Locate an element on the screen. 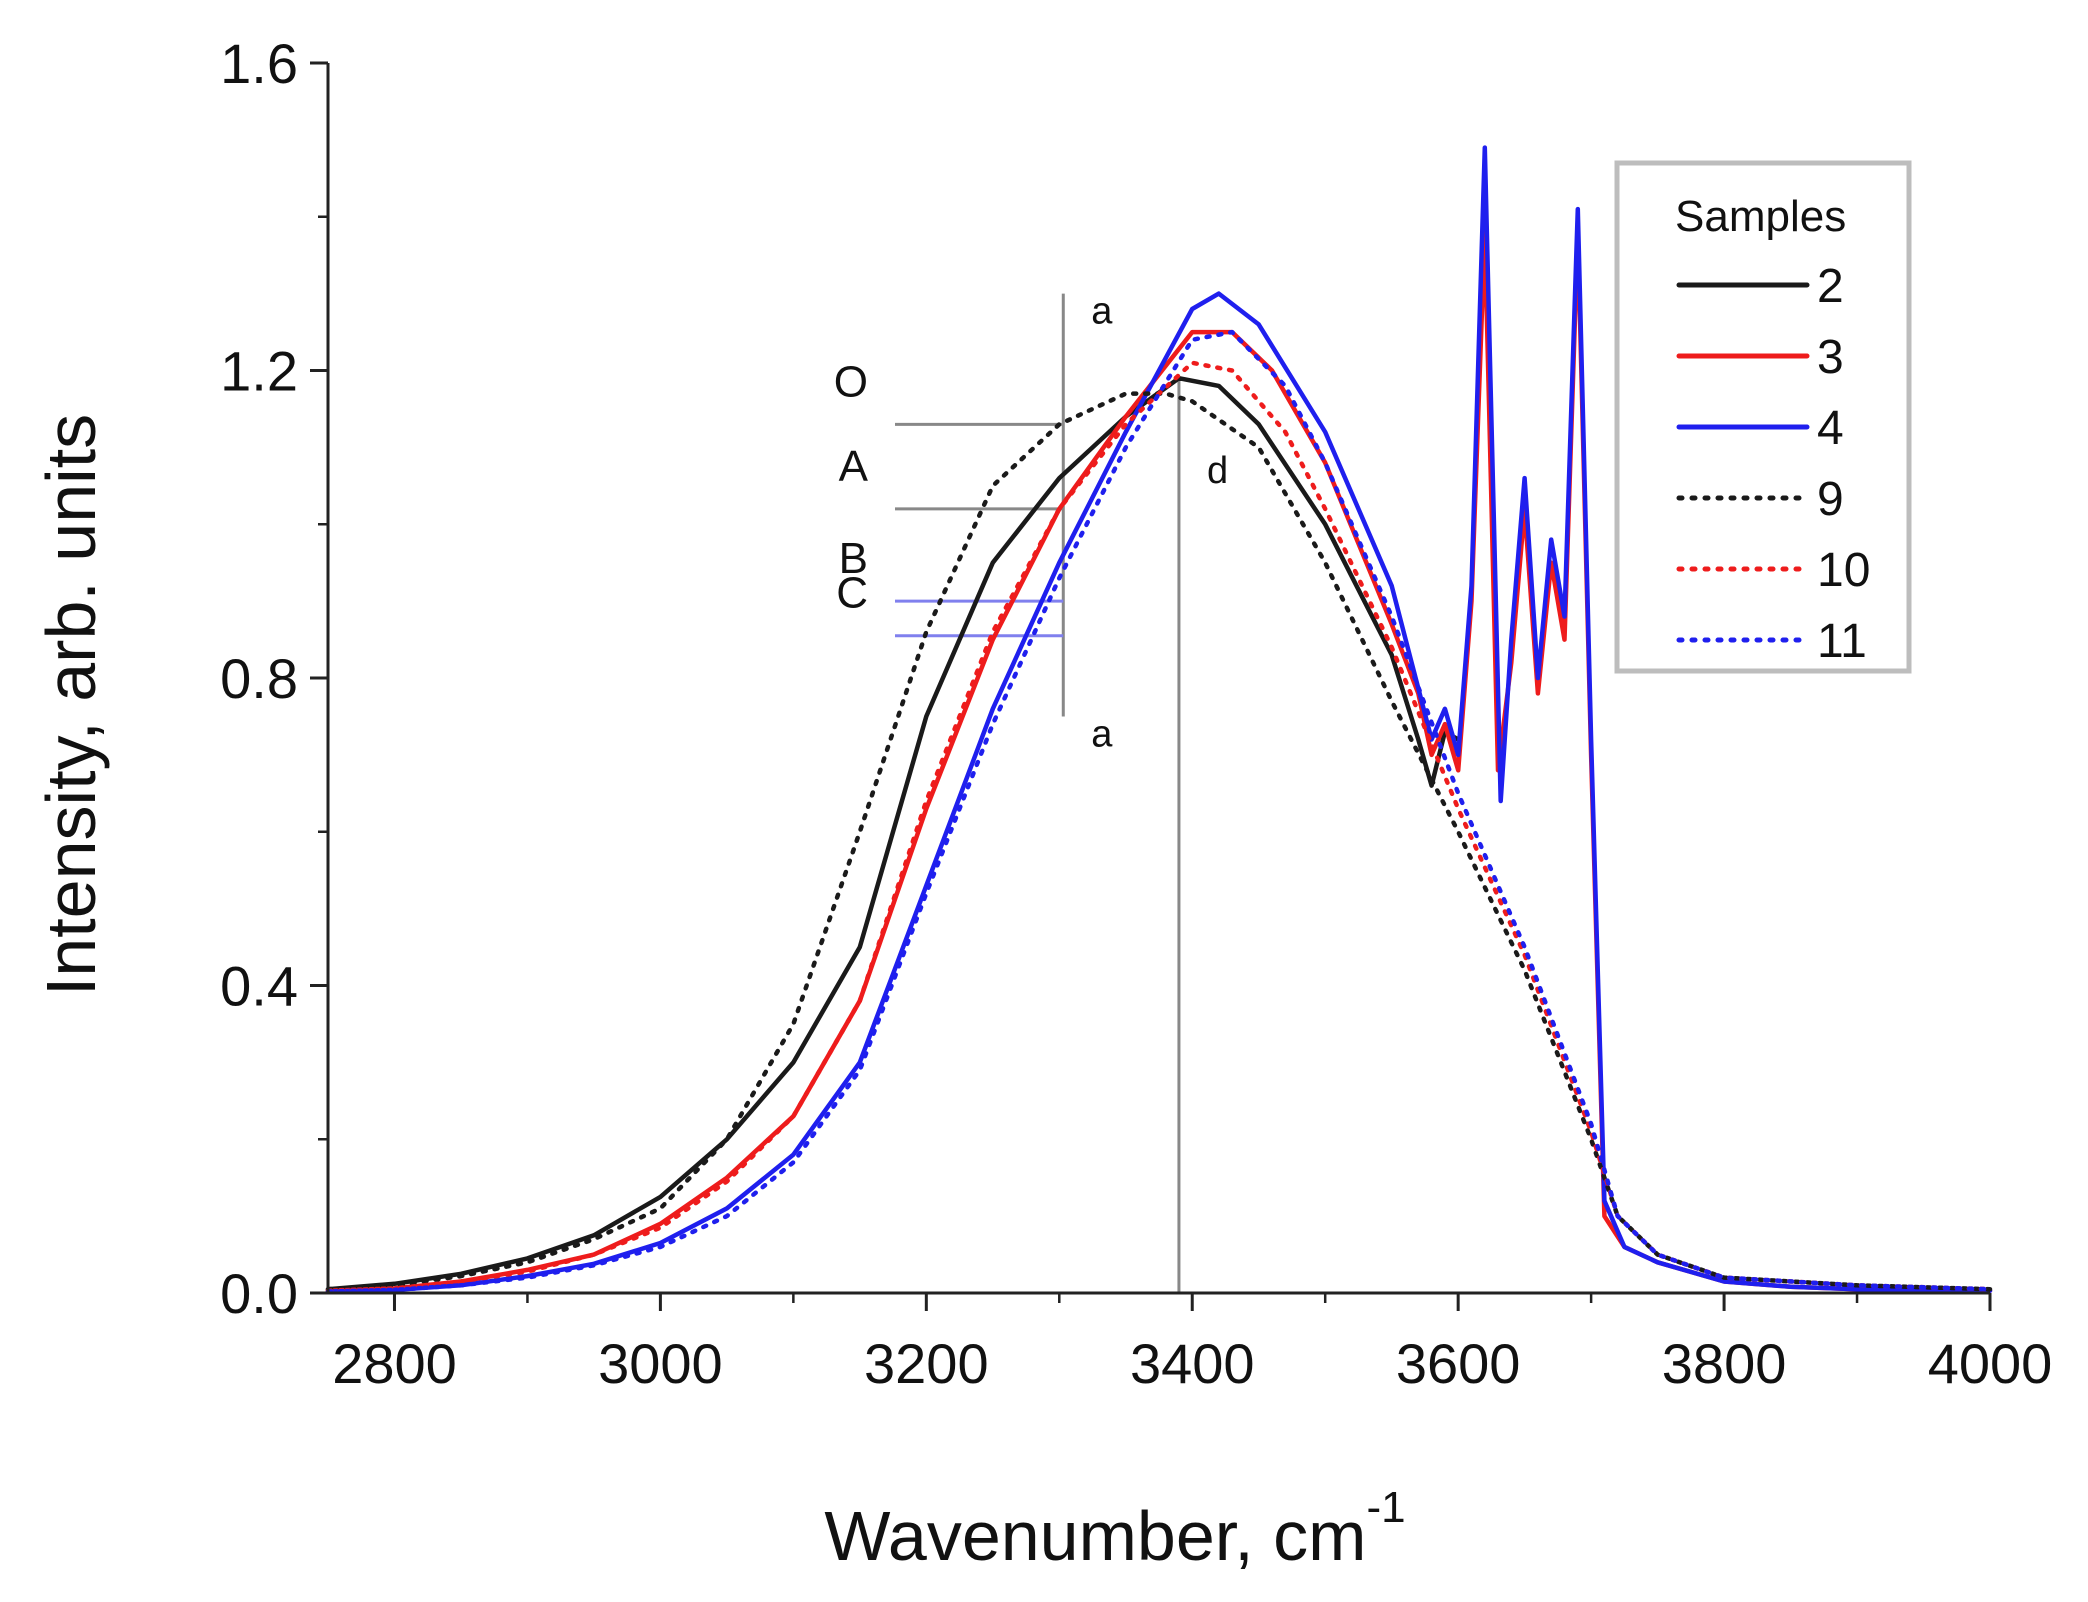 The image size is (2088, 1602). x-axis-title-text: Wavenumber, cm is located at coordinates (1095, 1536).